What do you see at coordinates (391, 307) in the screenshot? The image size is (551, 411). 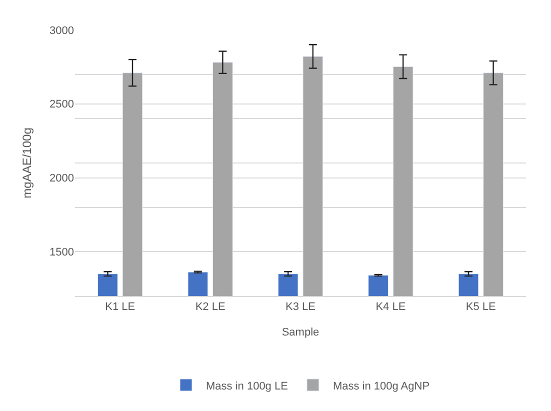 I see `x-tick-label: K4 LE` at bounding box center [391, 307].